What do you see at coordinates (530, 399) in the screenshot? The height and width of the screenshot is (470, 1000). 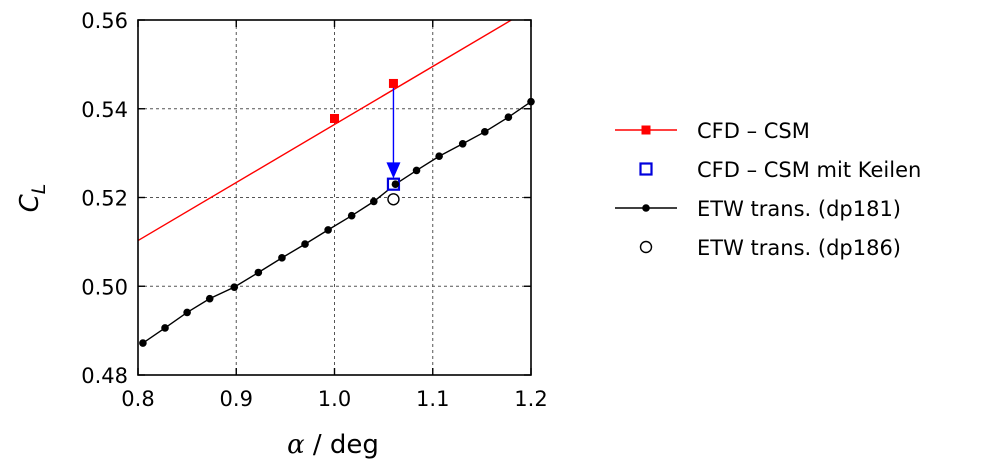 I see `x-tick-label: 1.2` at bounding box center [530, 399].